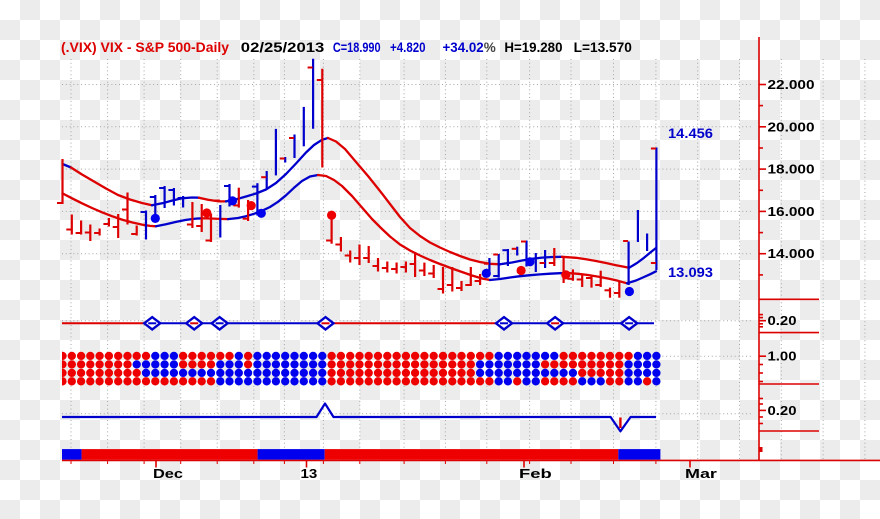  I want to click on svg-text: 02/25/2013, so click(283, 47).